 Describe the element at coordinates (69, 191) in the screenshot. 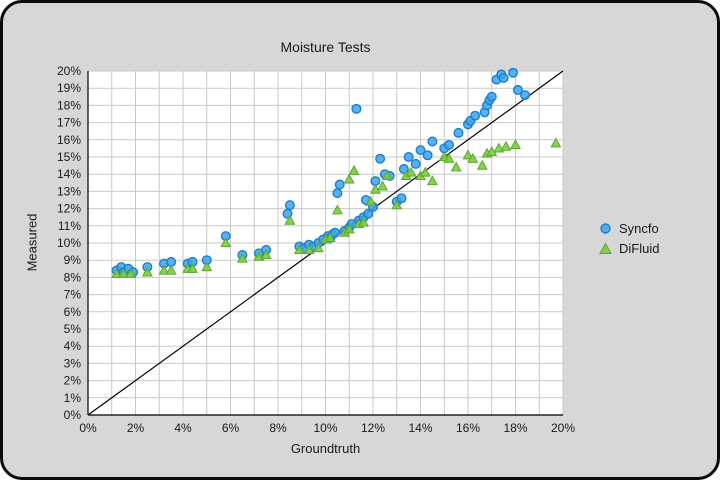

I see `svg-text: 13%` at that location.